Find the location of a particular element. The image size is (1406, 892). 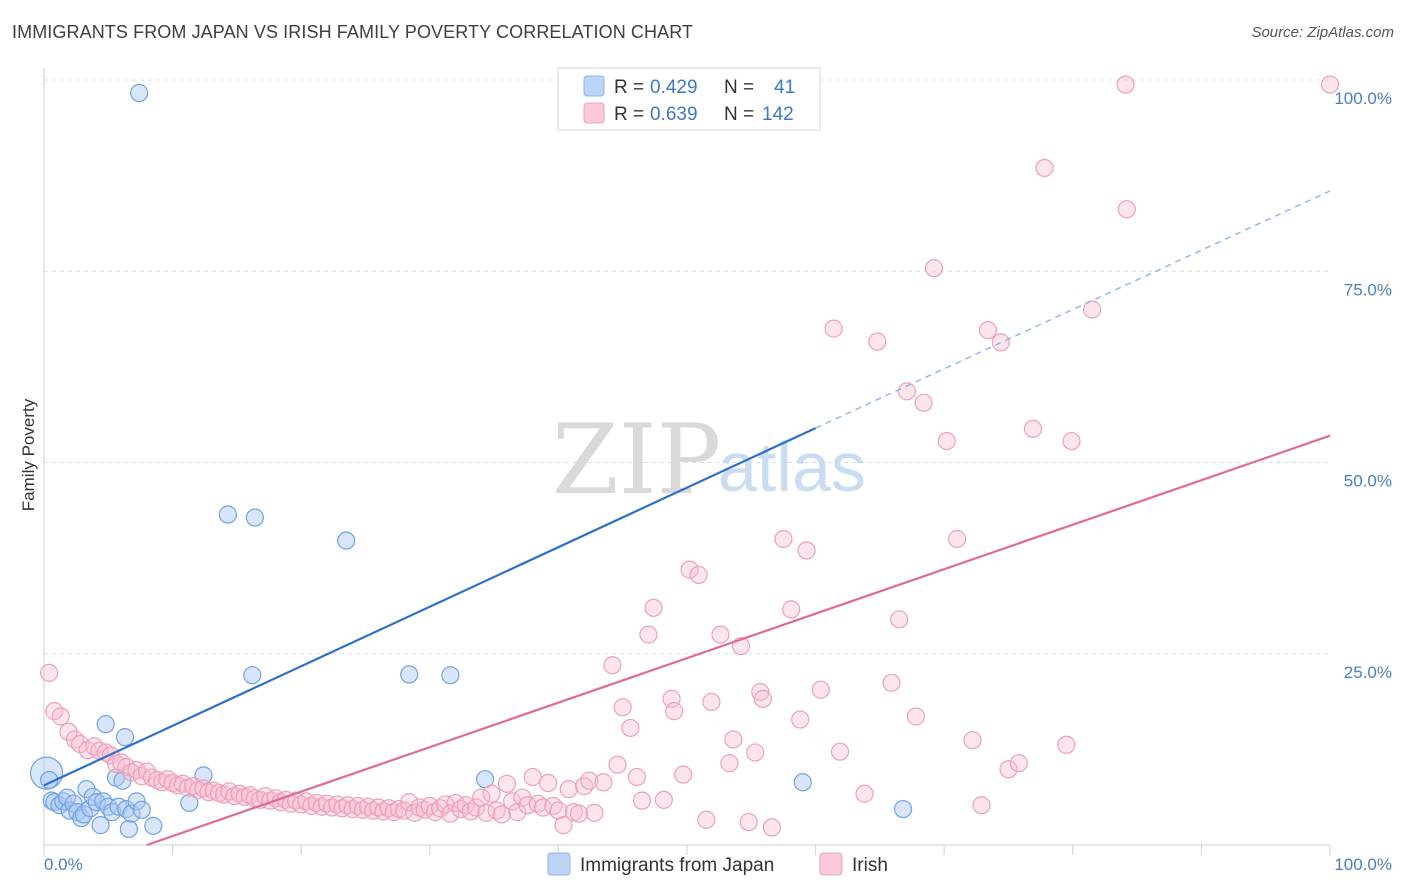

y-tick-label-1: 50.0% is located at coordinates (1368, 481).